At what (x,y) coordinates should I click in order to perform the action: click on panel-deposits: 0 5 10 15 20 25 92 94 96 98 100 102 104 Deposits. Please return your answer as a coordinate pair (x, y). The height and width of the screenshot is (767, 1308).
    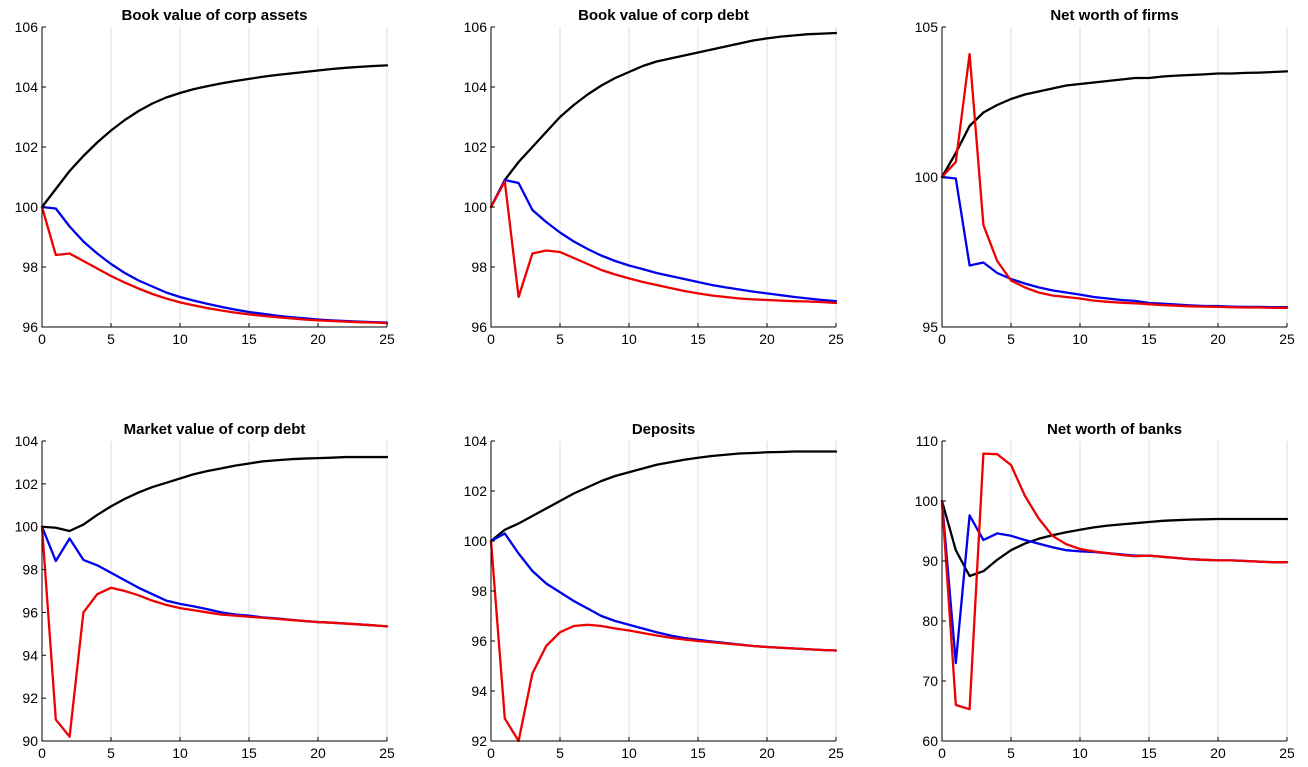
    Looking at the image, I should click on (654, 591).